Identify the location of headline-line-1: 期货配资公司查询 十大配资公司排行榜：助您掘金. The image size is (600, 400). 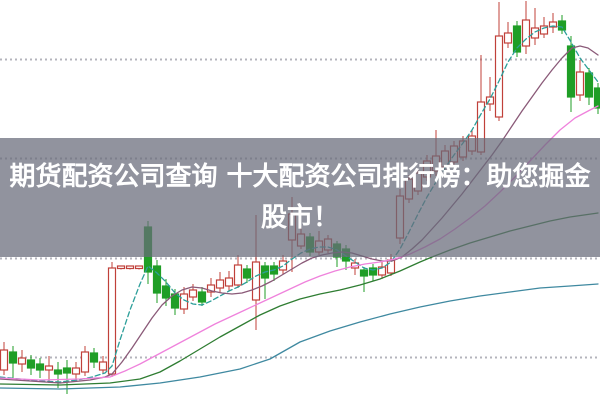
(300, 176).